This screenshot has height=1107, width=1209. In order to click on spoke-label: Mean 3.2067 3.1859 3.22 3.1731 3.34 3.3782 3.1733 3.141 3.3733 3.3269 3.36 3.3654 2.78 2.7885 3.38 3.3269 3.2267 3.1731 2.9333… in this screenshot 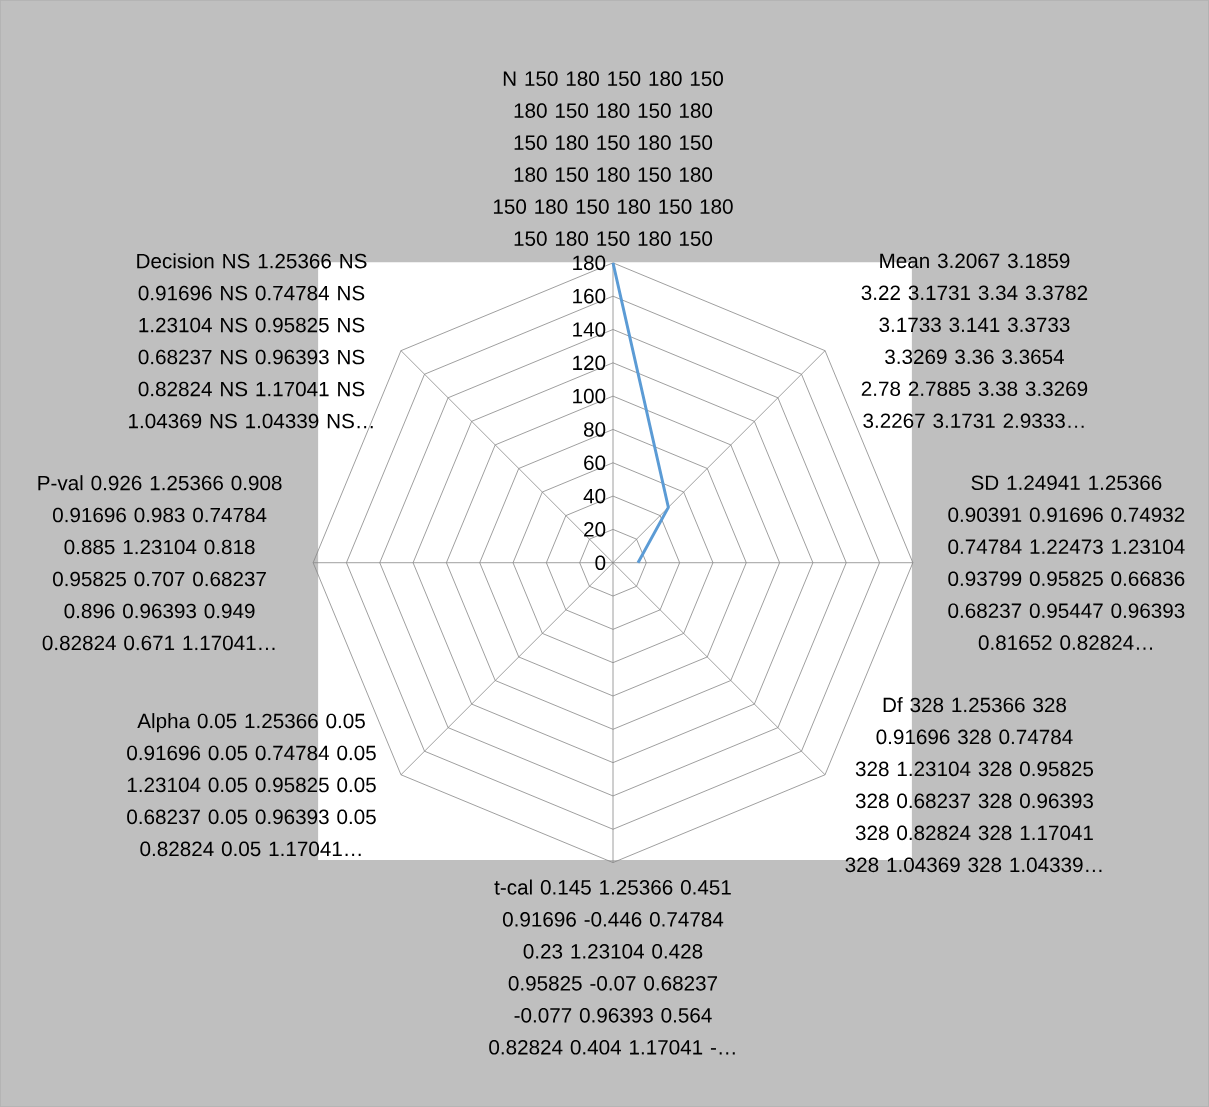, I will do `click(974, 341)`.